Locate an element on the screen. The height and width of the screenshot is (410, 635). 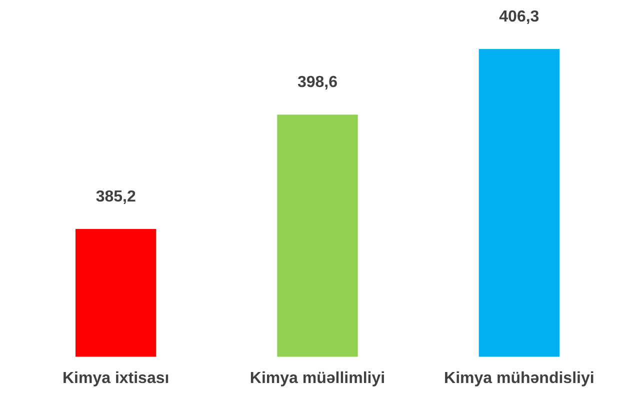
x-tick-label: Kimya müəllimliyi is located at coordinates (318, 378).